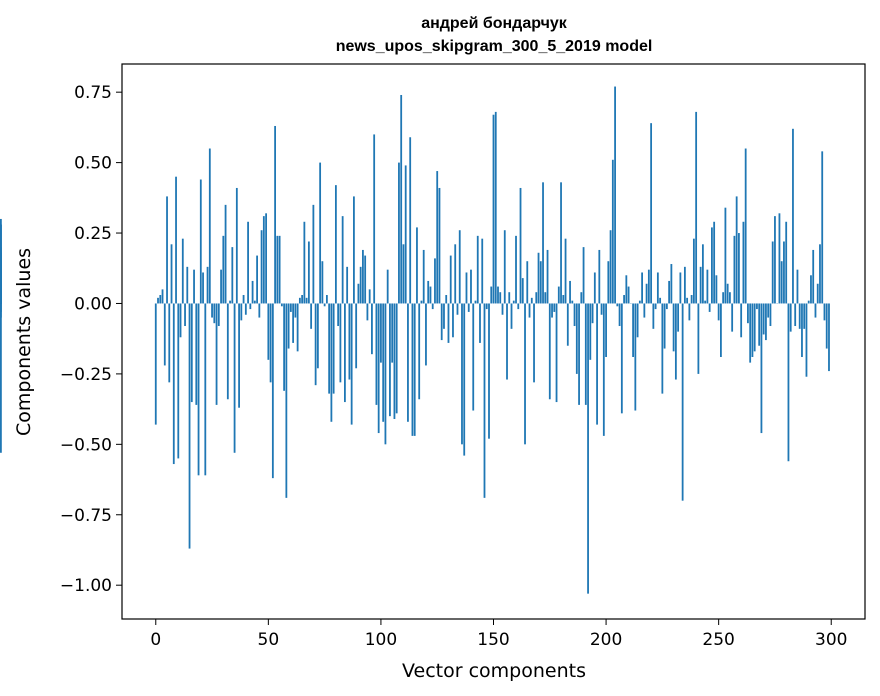 The image size is (880, 696). I want to click on y-tick-label: 0.75, so click(93, 93).